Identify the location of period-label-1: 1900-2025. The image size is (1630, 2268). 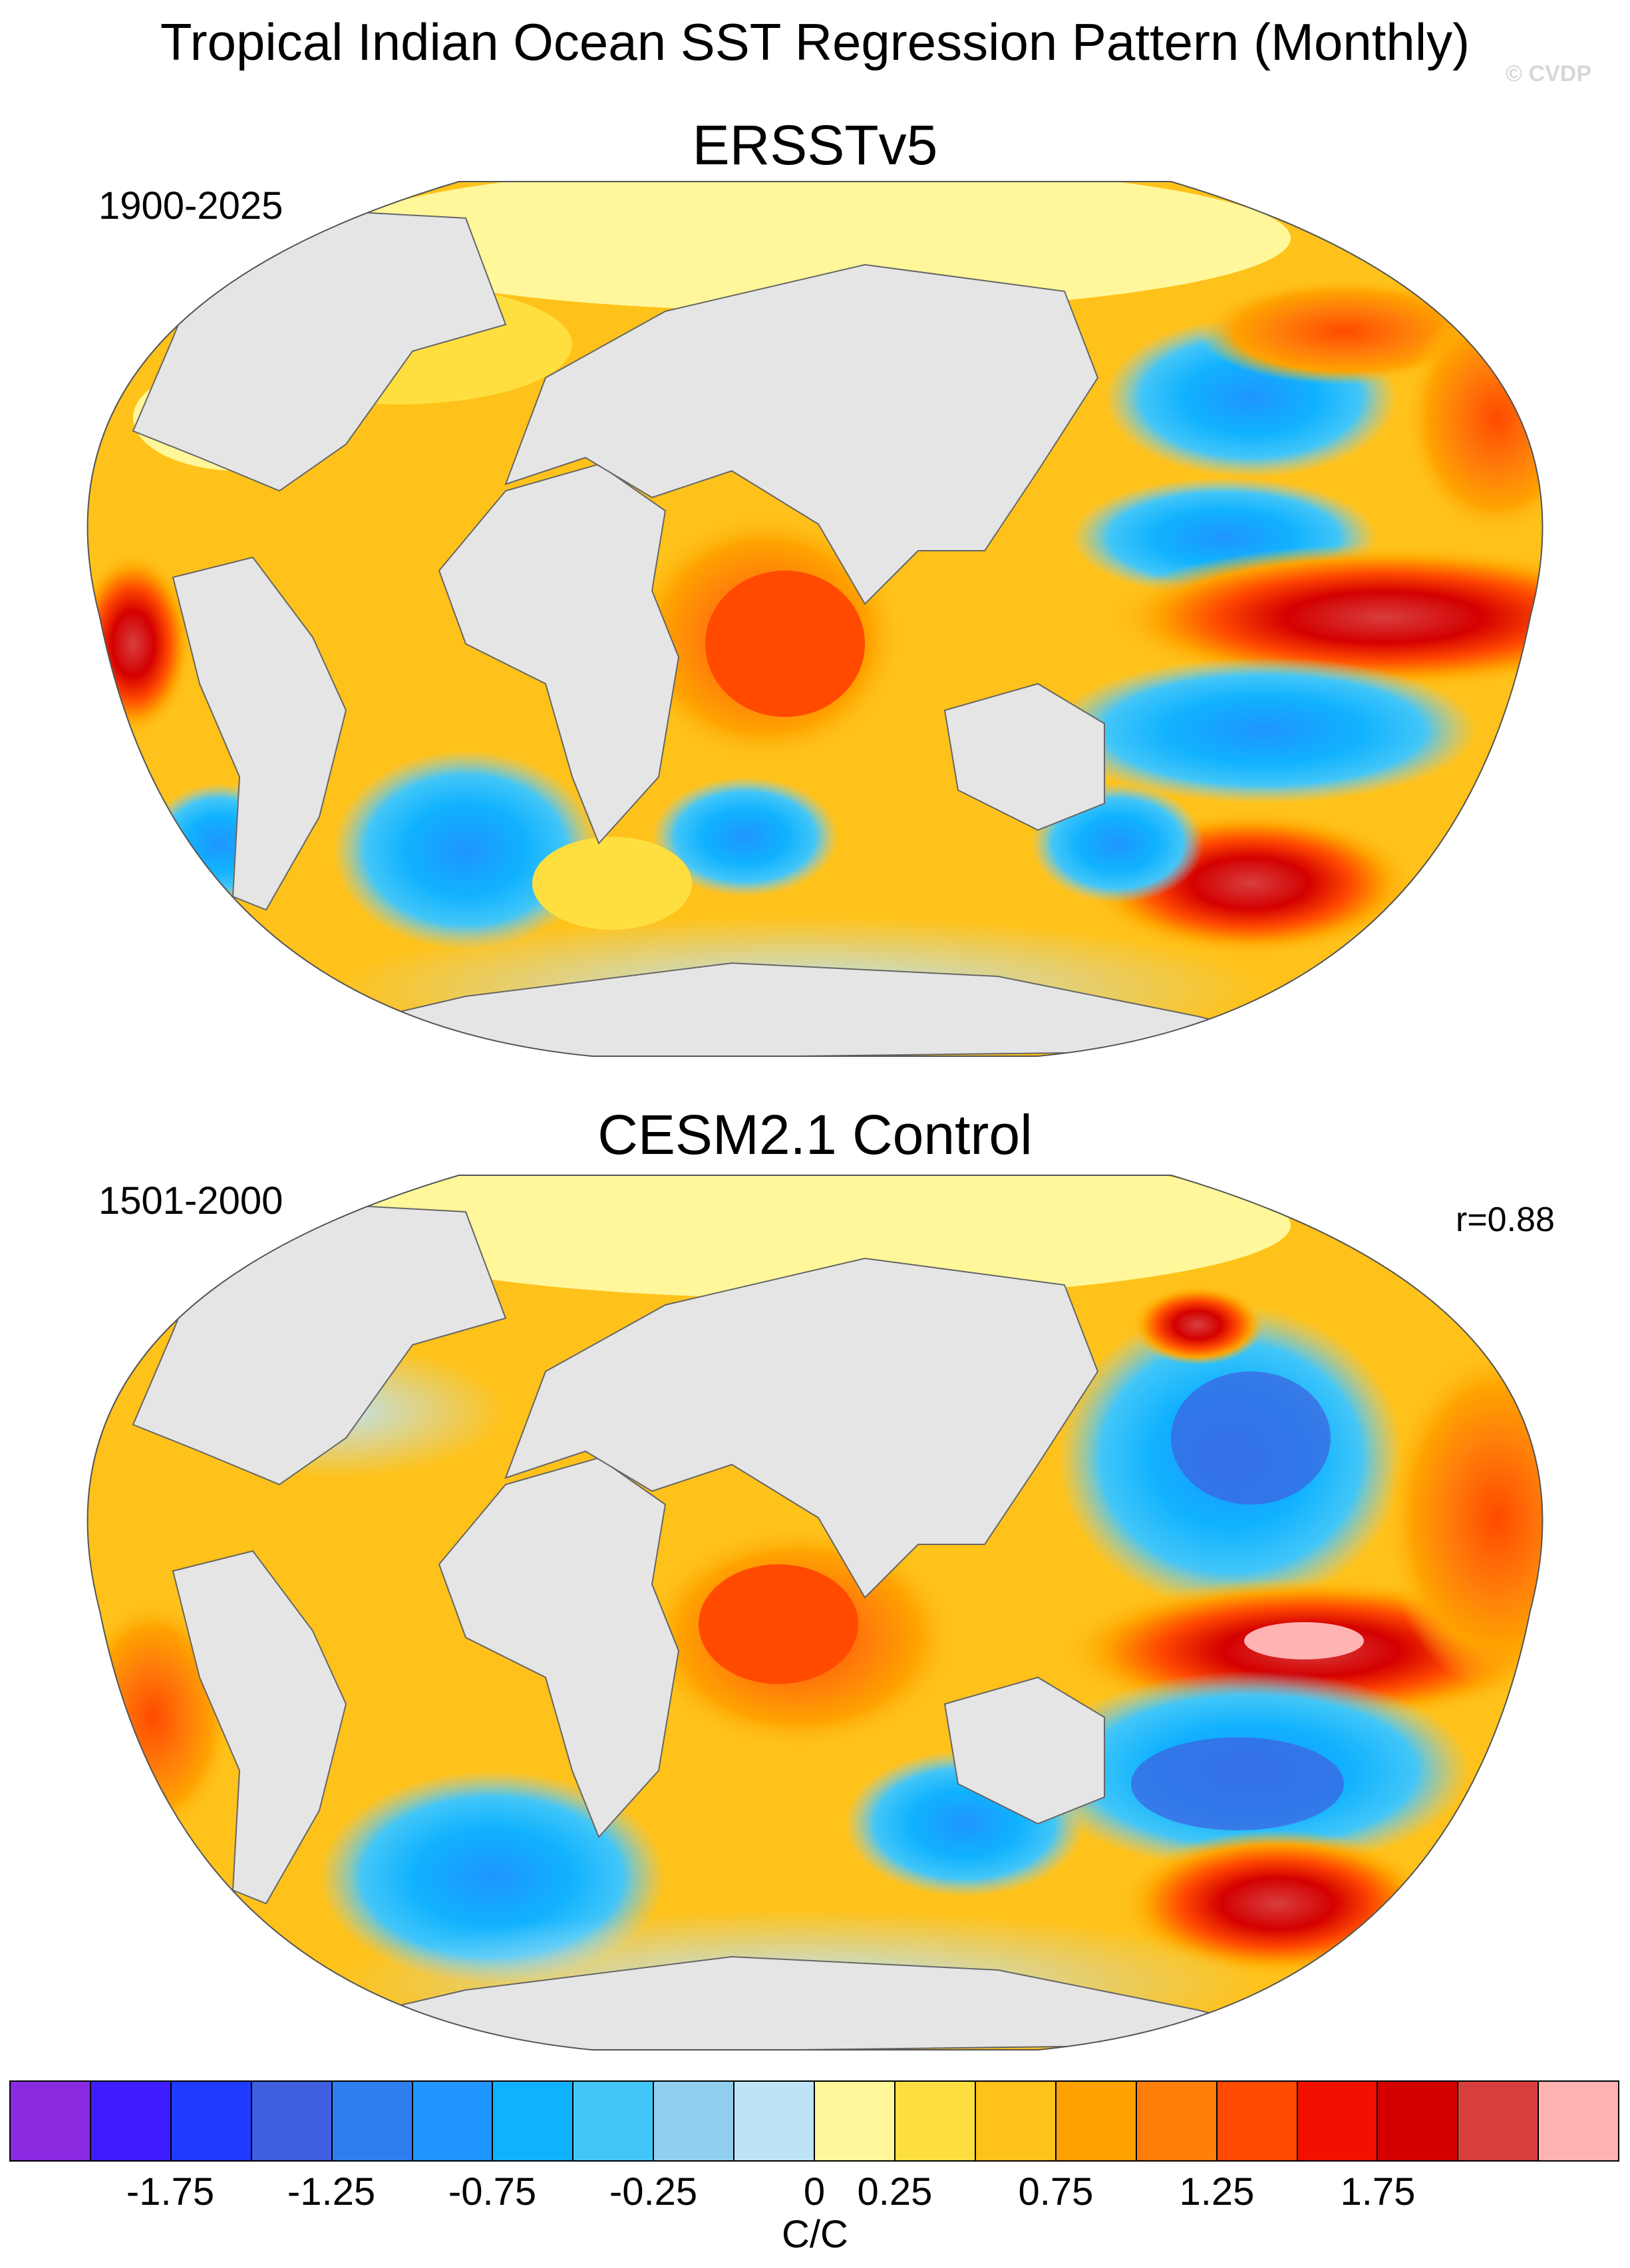
(190, 206).